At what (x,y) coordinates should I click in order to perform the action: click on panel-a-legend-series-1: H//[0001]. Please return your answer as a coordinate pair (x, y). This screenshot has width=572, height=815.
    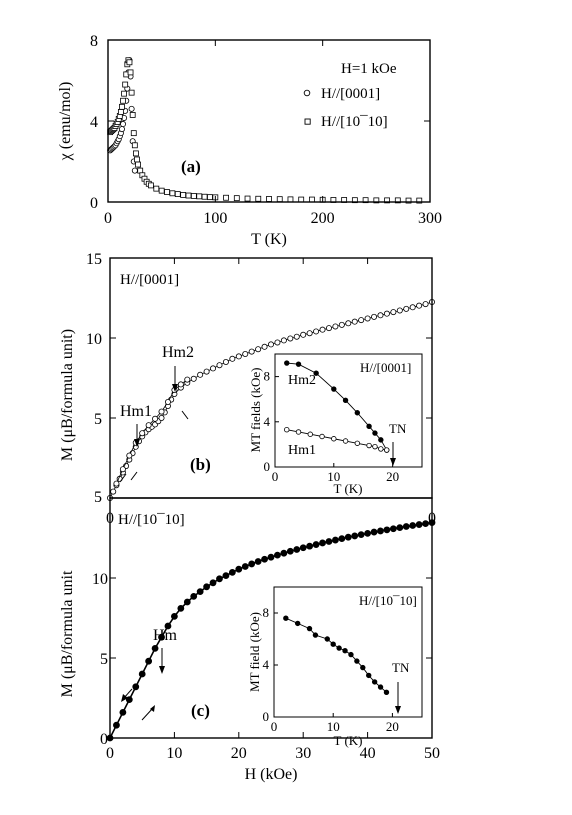
    Looking at the image, I should click on (350, 94).